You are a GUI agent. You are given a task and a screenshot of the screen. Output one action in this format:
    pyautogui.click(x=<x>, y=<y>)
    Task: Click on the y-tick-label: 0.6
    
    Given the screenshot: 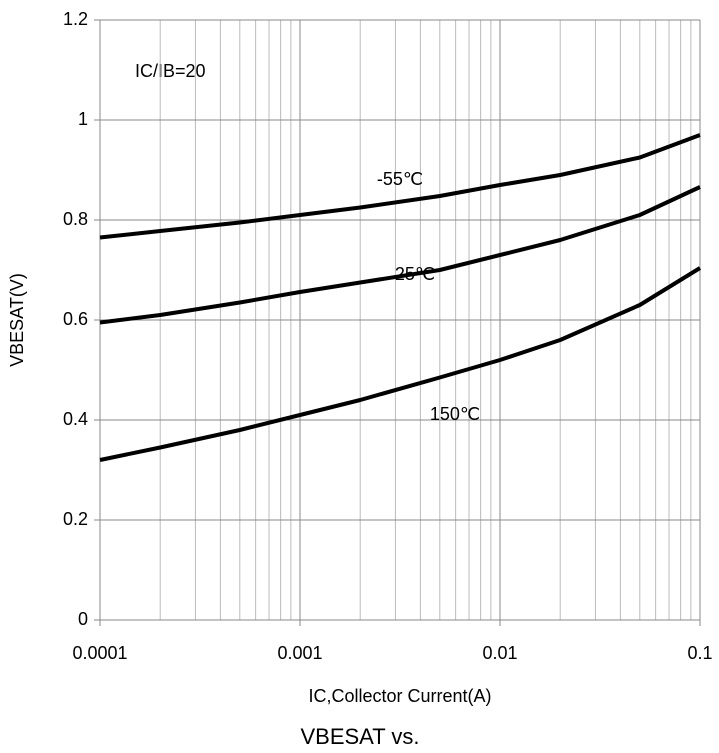 What is the action you would take?
    pyautogui.click(x=75, y=319)
    